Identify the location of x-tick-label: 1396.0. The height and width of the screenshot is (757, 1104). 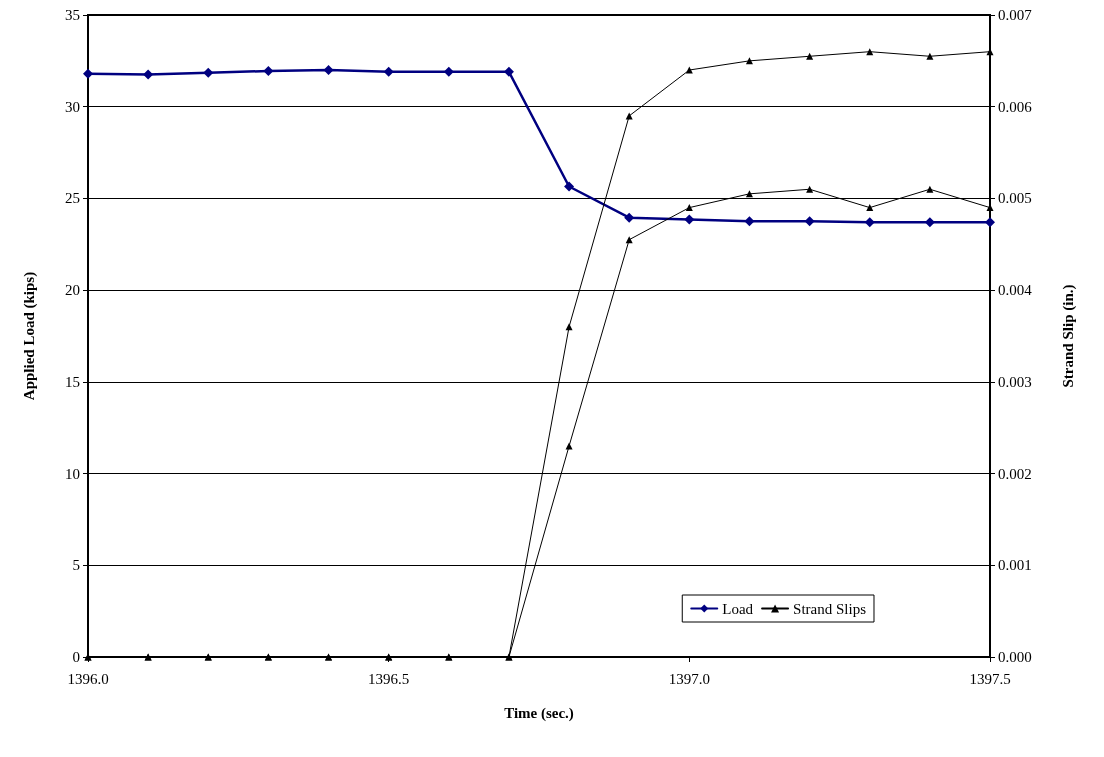
(88, 678).